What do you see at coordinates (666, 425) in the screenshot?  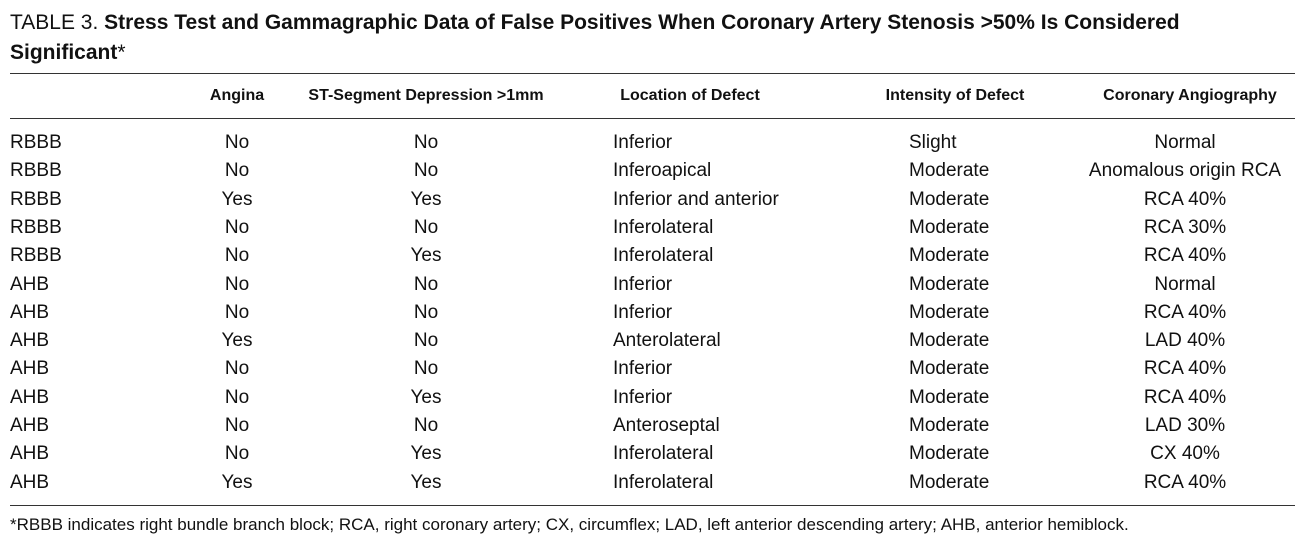 I see `table-cell: Anteroseptal` at bounding box center [666, 425].